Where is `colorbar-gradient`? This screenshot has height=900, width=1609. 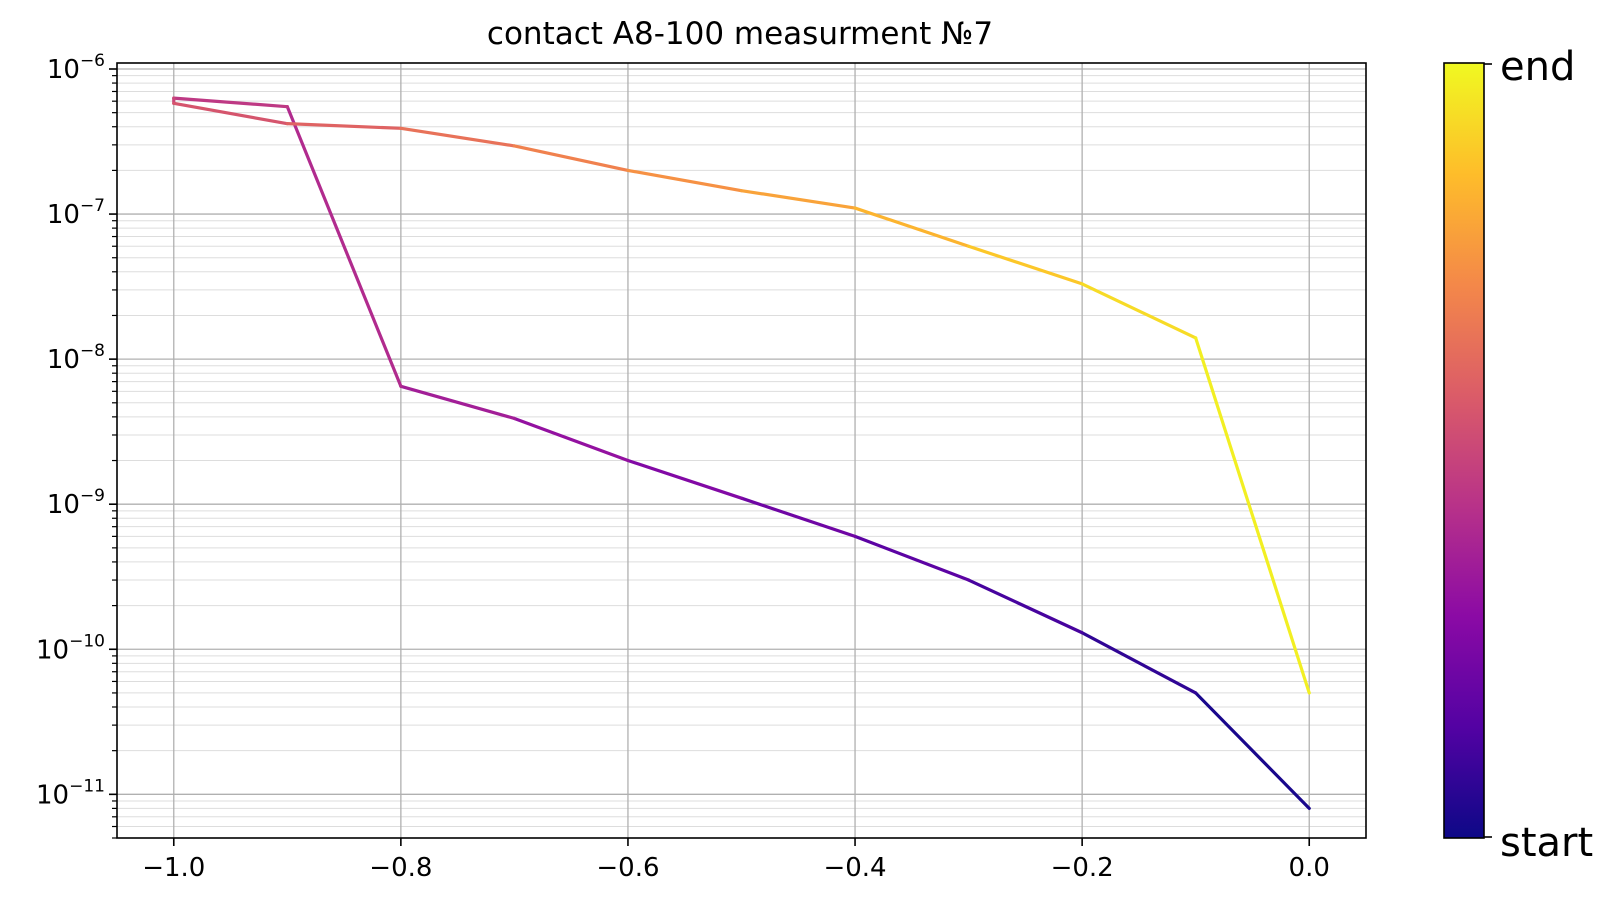
colorbar-gradient is located at coordinates (1464, 450).